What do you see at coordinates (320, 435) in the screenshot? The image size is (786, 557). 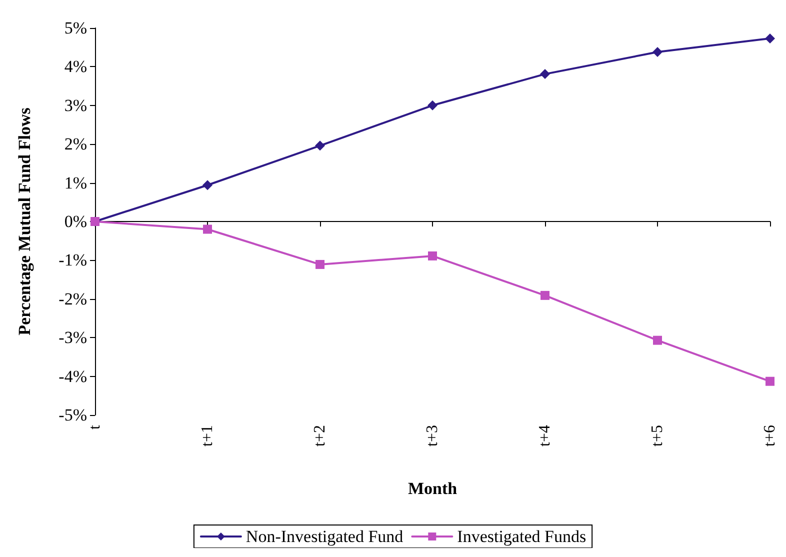 I see `x-tick-label: t+2` at bounding box center [320, 435].